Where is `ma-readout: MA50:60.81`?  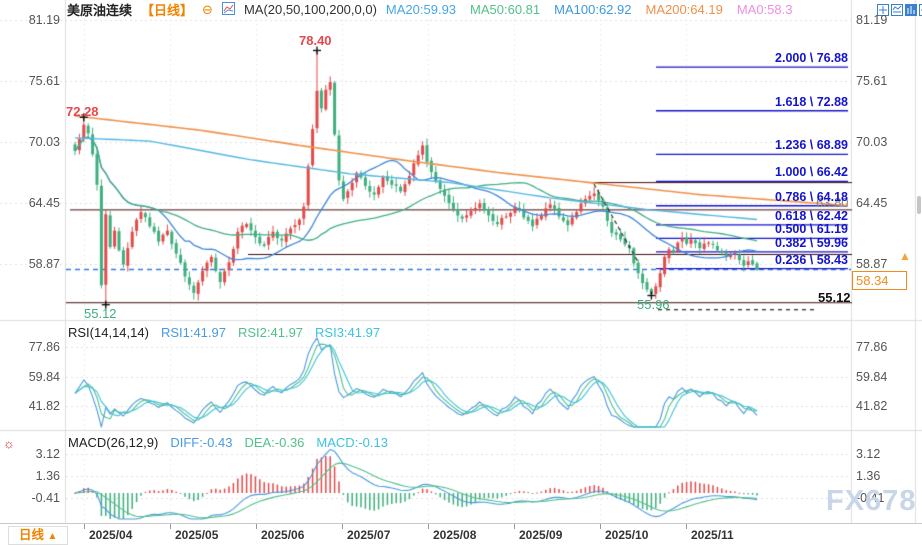
ma-readout: MA50:60.81 is located at coordinates (505, 9).